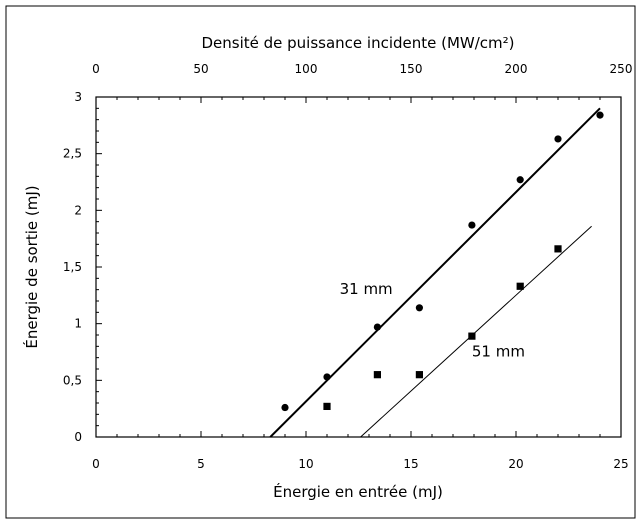 Image resolution: width=641 pixels, height=529 pixels. I want to click on y-tick-label: 1, so click(78, 324).